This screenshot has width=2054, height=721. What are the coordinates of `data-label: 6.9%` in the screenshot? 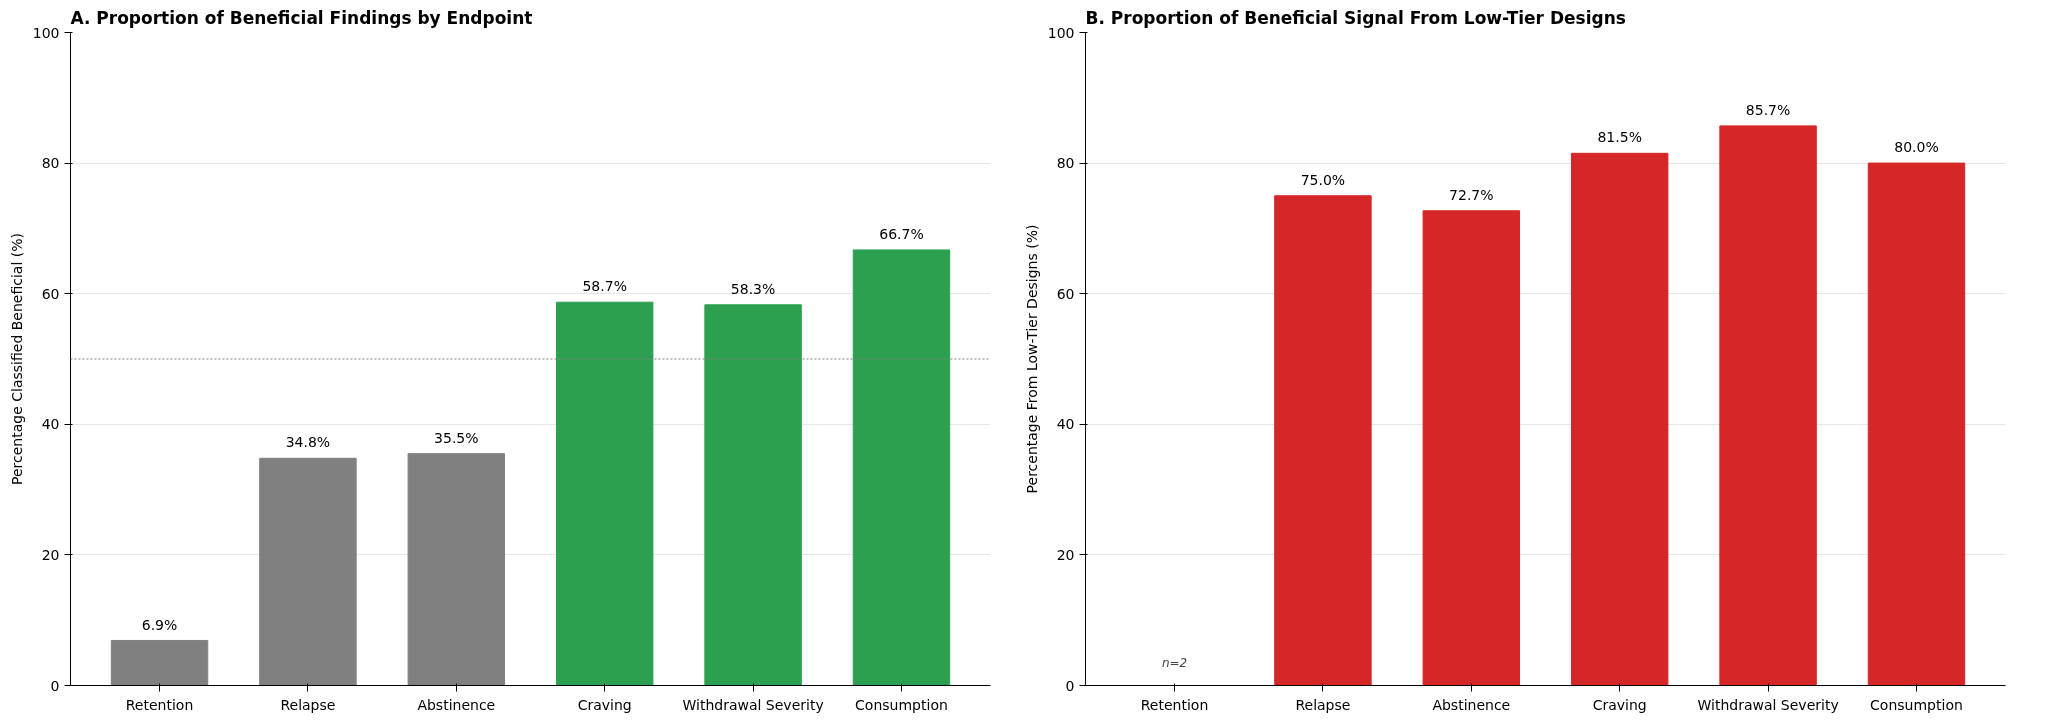 It's located at (159, 624).